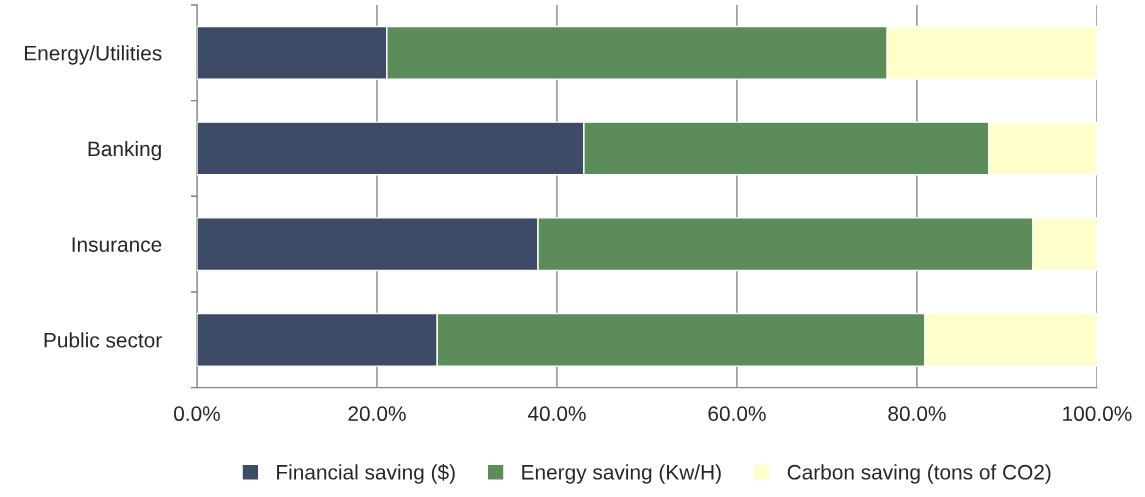 The image size is (1145, 497). What do you see at coordinates (117, 244) in the screenshot?
I see `y-tick-label: Insurance` at bounding box center [117, 244].